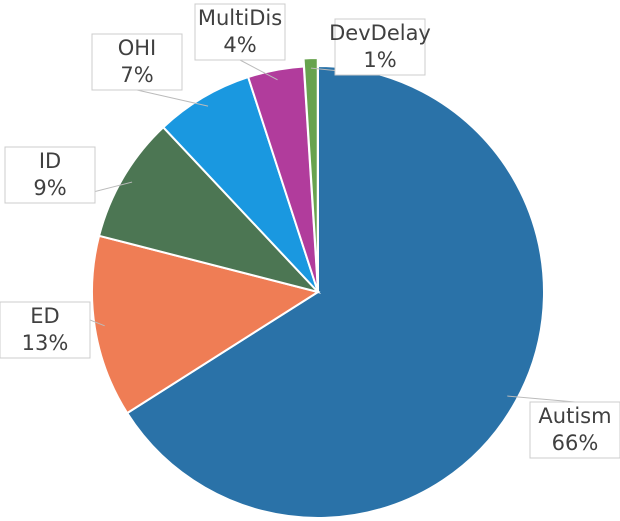  What do you see at coordinates (45, 343) in the screenshot?
I see `value-label: 13%` at bounding box center [45, 343].